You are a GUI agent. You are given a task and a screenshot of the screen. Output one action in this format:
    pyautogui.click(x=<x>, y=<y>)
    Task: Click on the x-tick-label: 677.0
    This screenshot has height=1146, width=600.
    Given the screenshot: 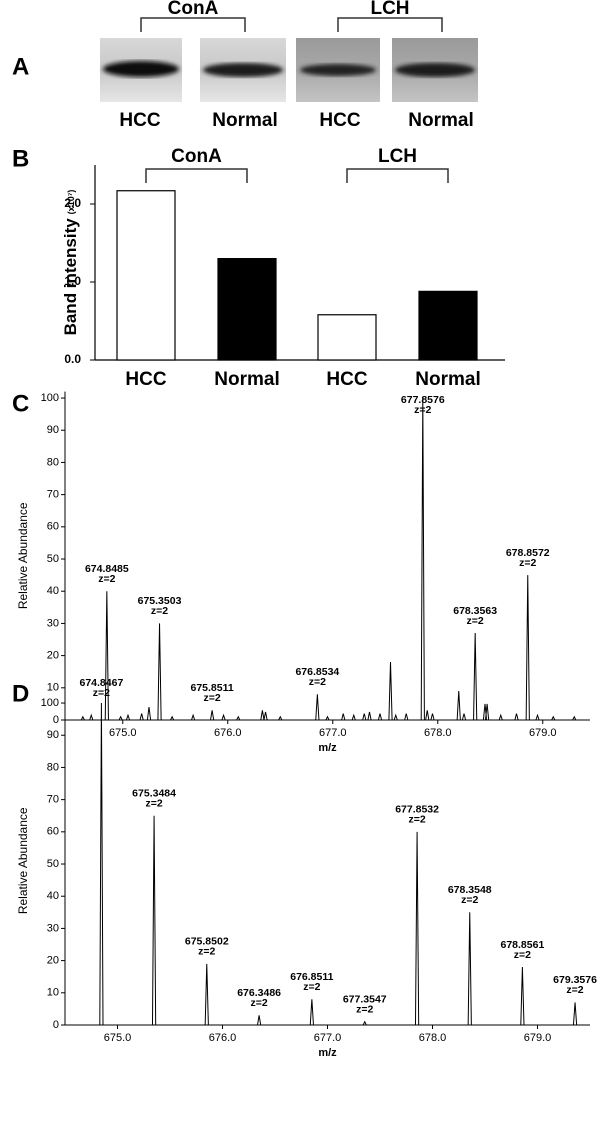 What is the action you would take?
    pyautogui.click(x=328, y=1038)
    